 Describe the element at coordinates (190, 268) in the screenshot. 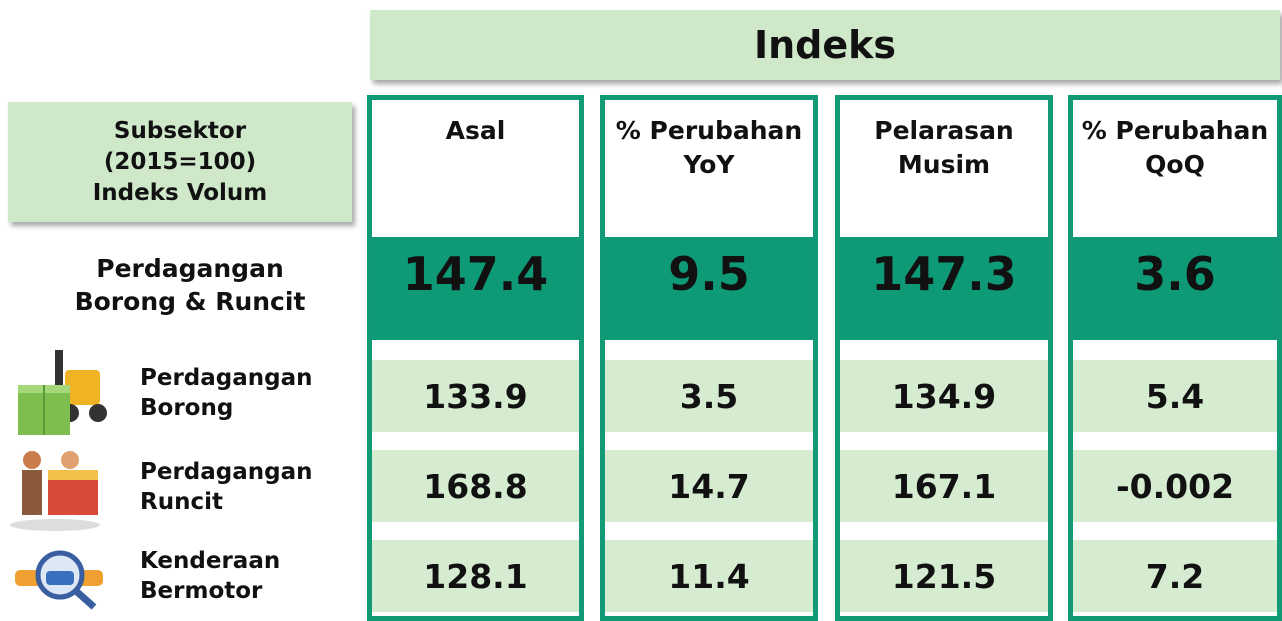

I see `total-label-line: Perdagangan` at that location.